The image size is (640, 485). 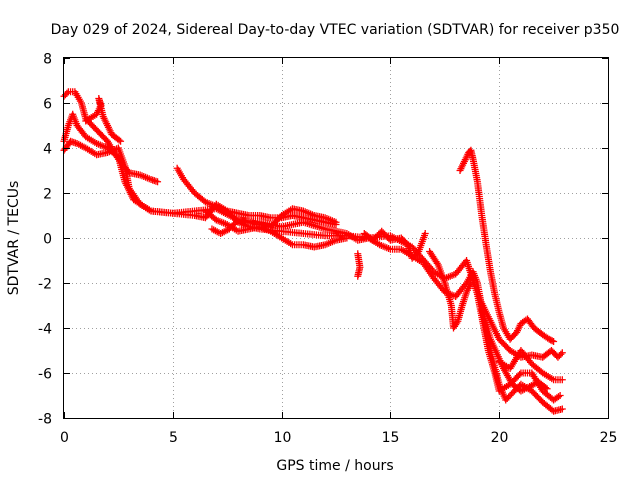 I want to click on x-tick-label: 0, so click(x=64, y=438).